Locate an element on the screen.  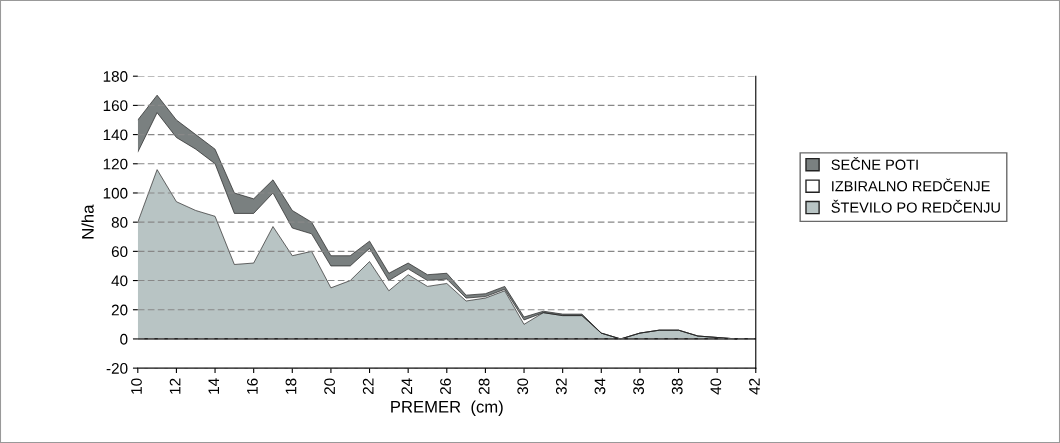
y-tick-label: 160 is located at coordinates (115, 106).